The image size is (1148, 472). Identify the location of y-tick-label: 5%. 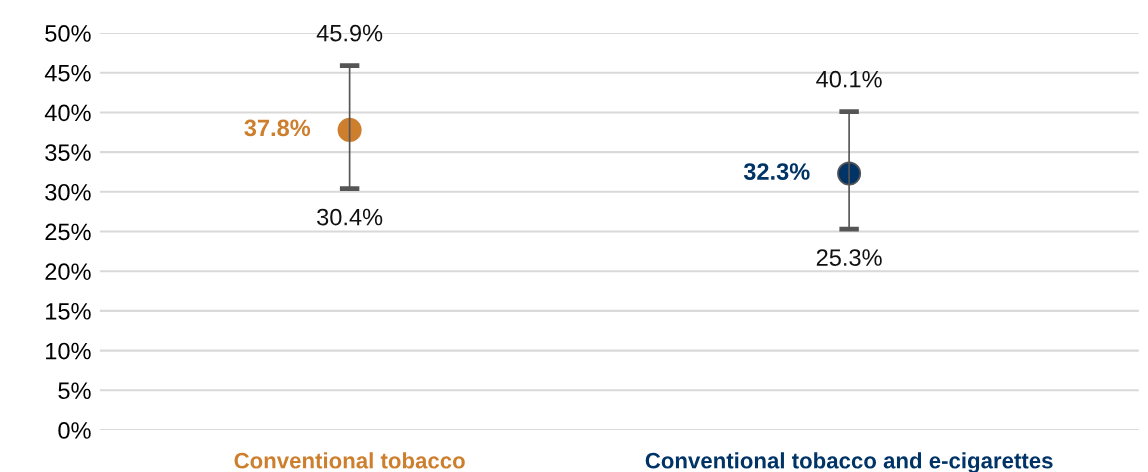
(74, 391).